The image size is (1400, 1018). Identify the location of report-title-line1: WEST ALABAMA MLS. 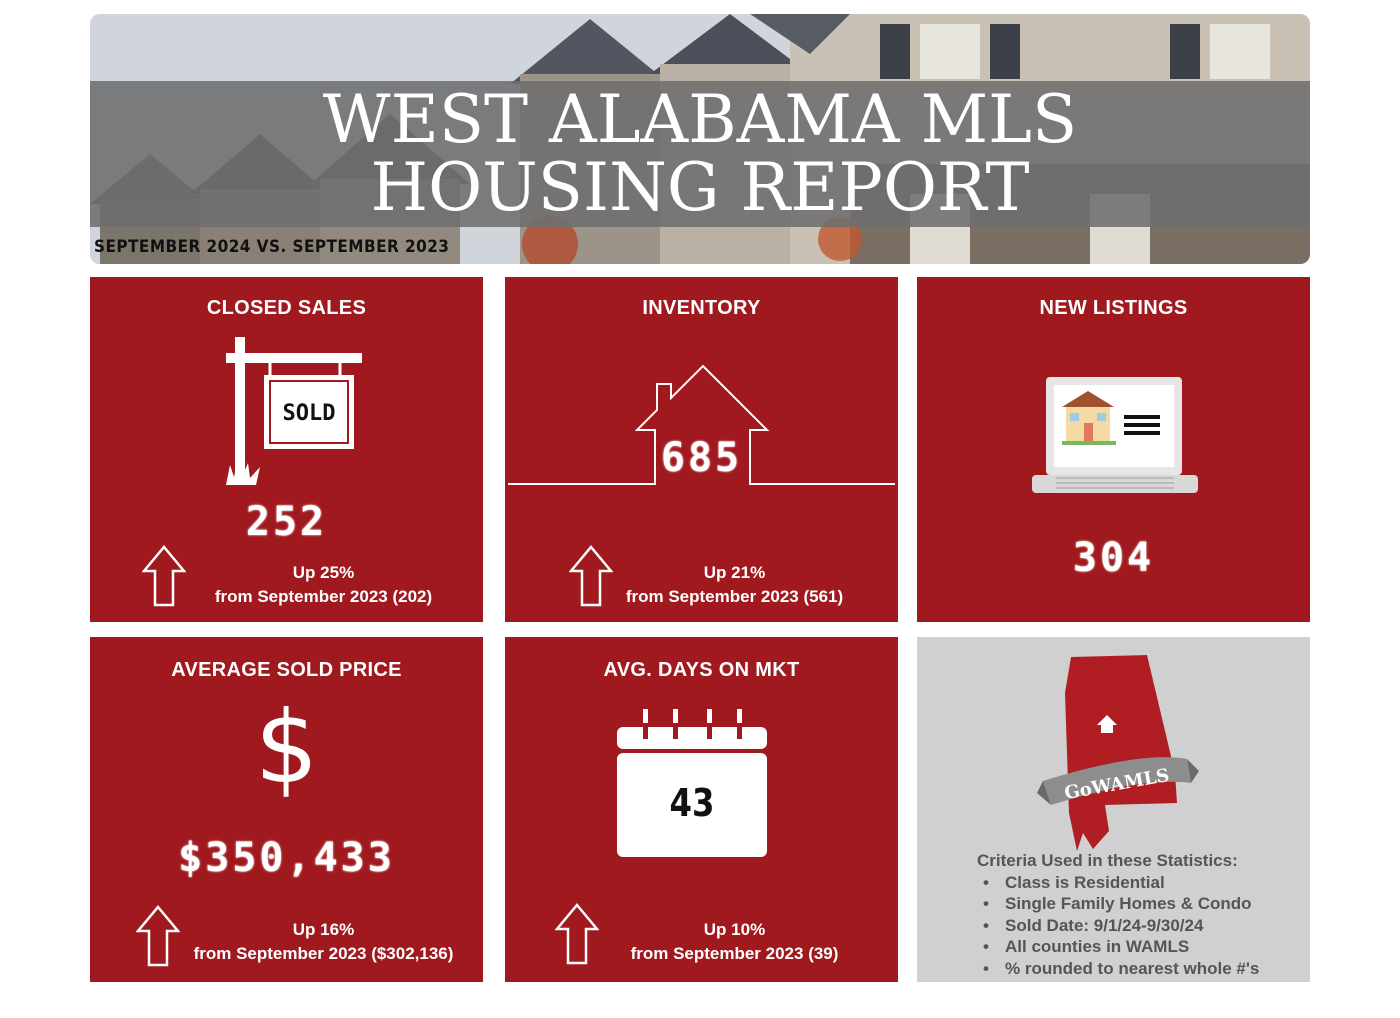
(700, 119).